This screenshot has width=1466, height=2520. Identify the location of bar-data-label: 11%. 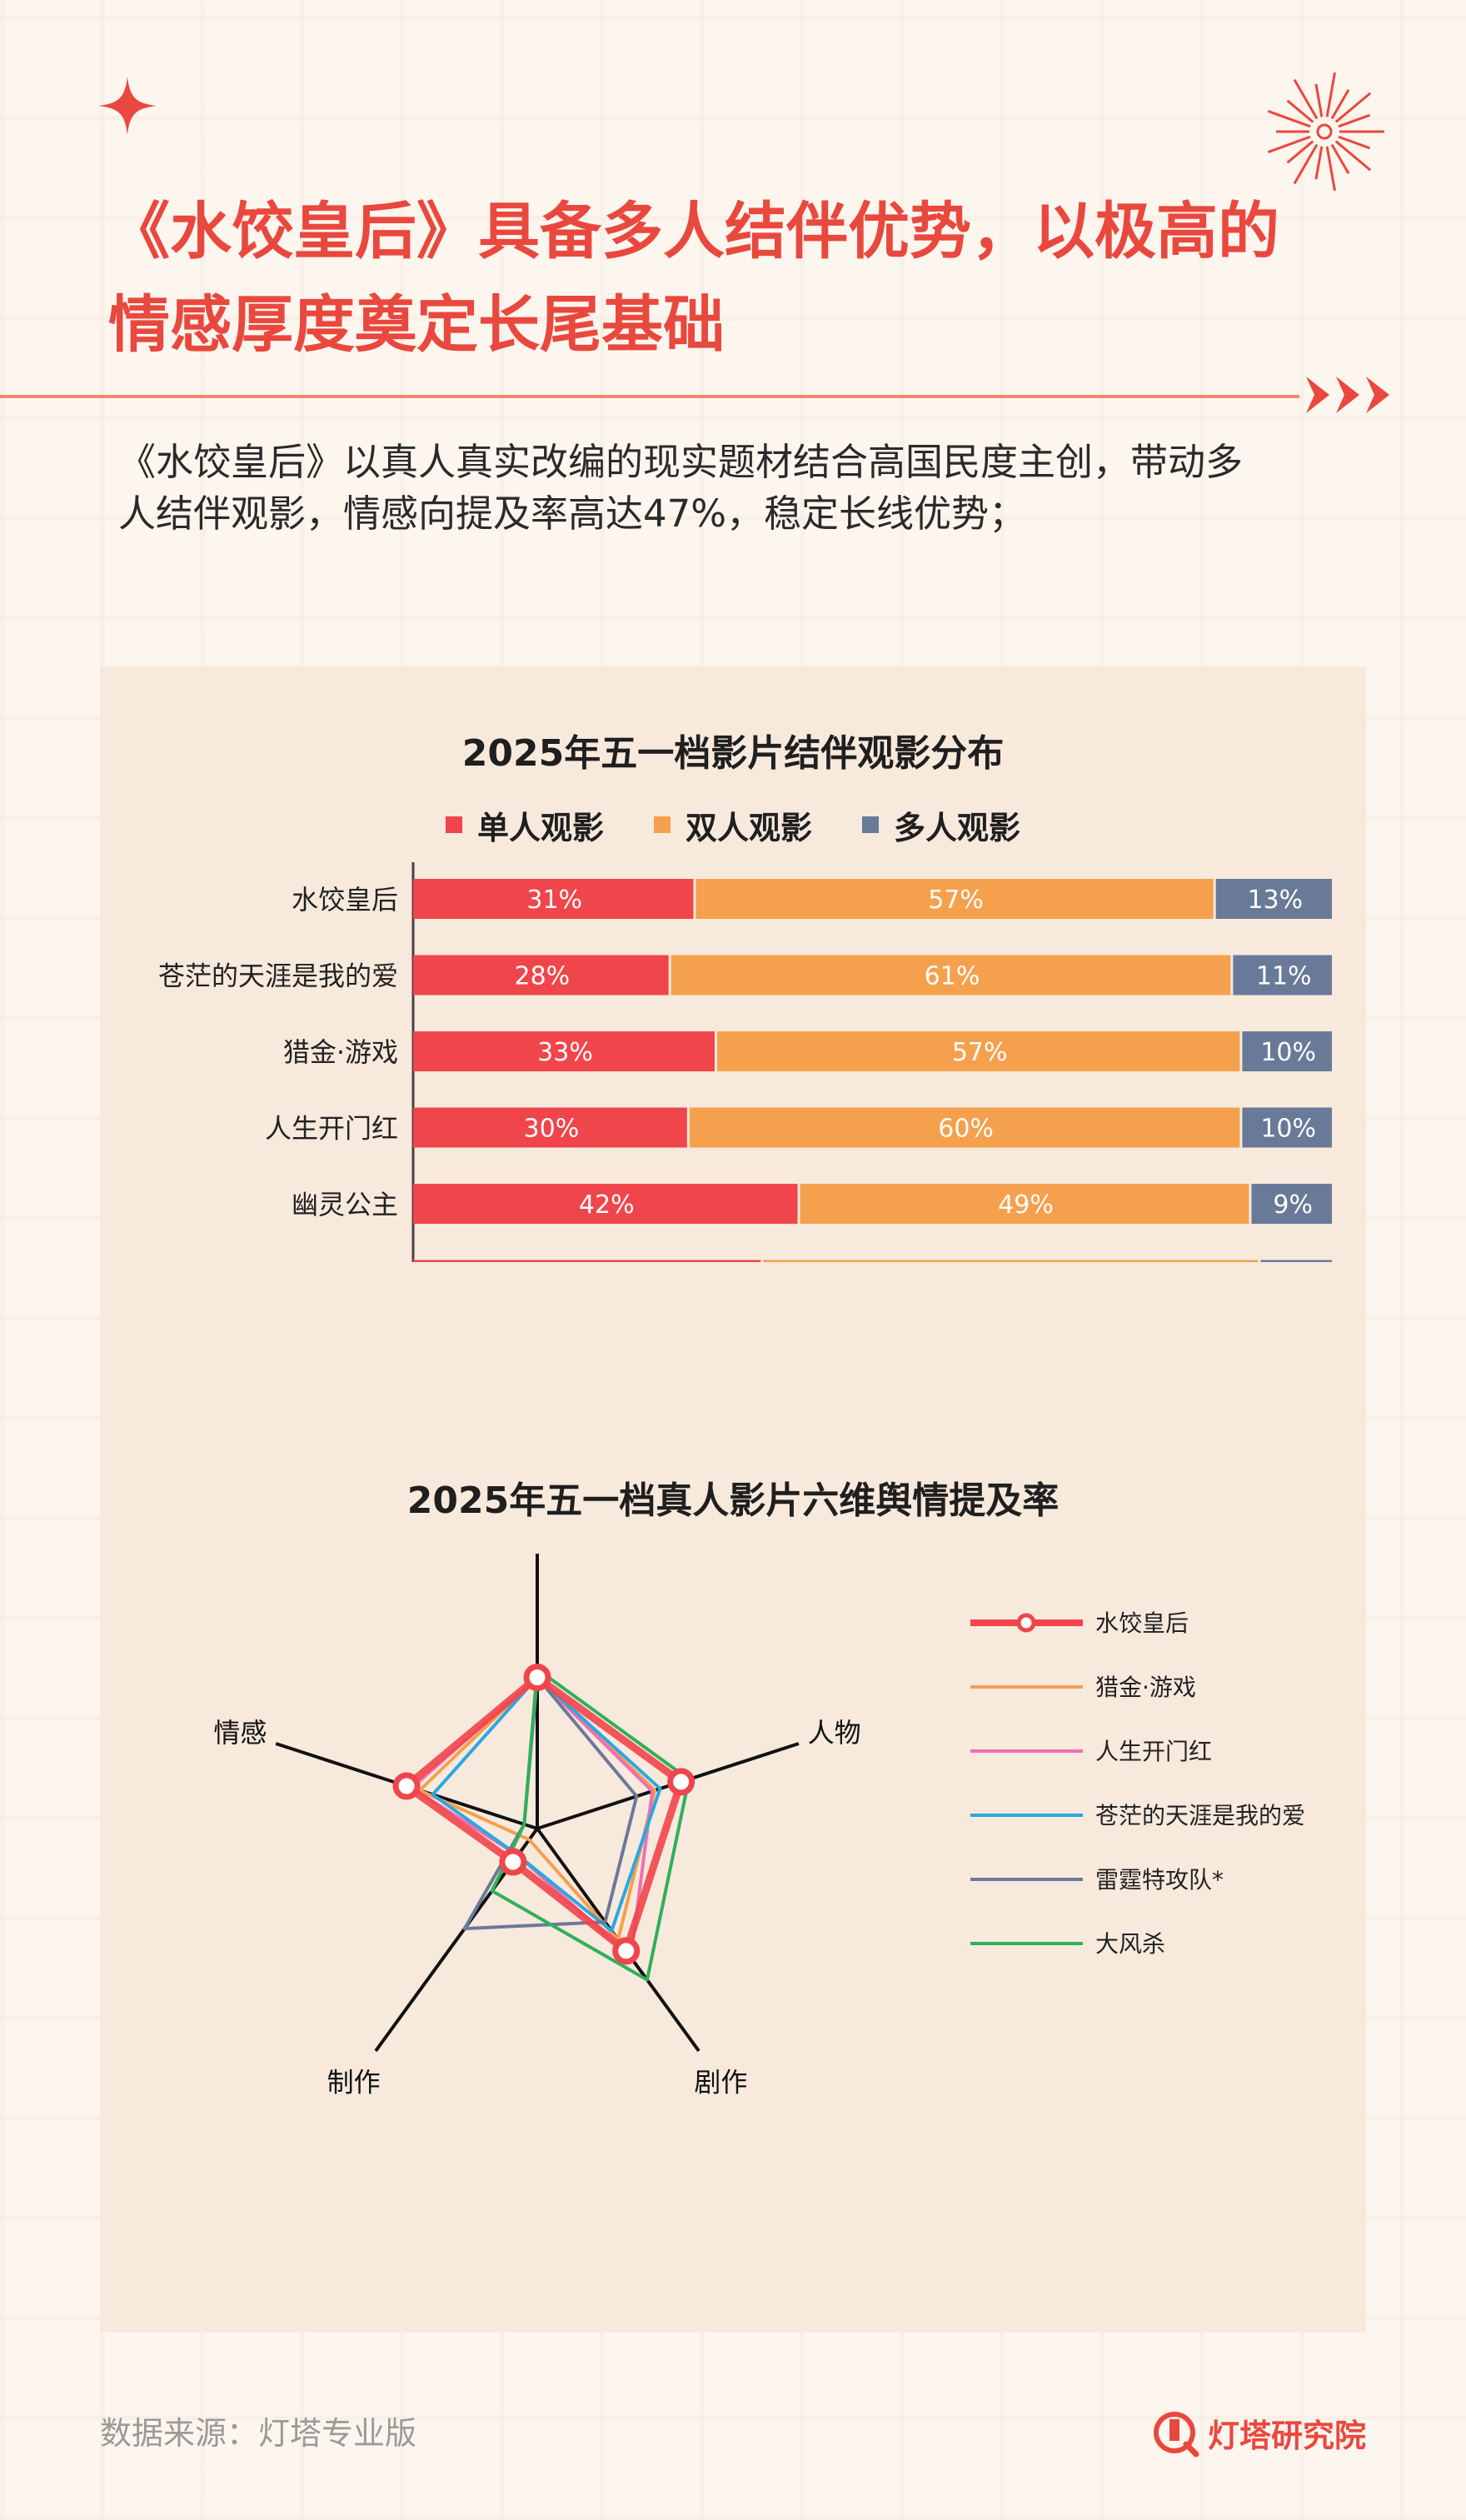
(1284, 976).